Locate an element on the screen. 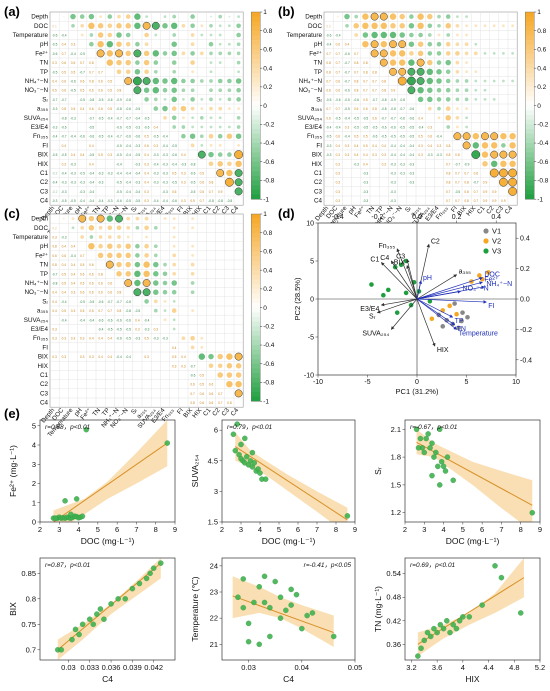 Image resolution: width=550 pixels, height=691 pixels. colorbar-label: -0.8 is located at coordinates (269, 383).